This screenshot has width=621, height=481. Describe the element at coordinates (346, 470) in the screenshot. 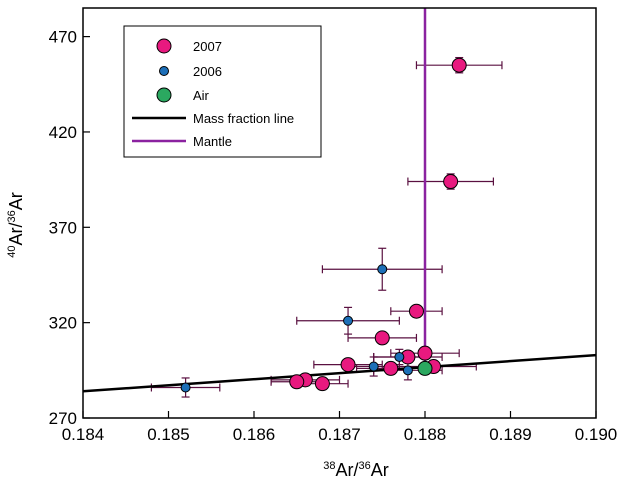

I see `x-axis-title-main: Ar/` at that location.